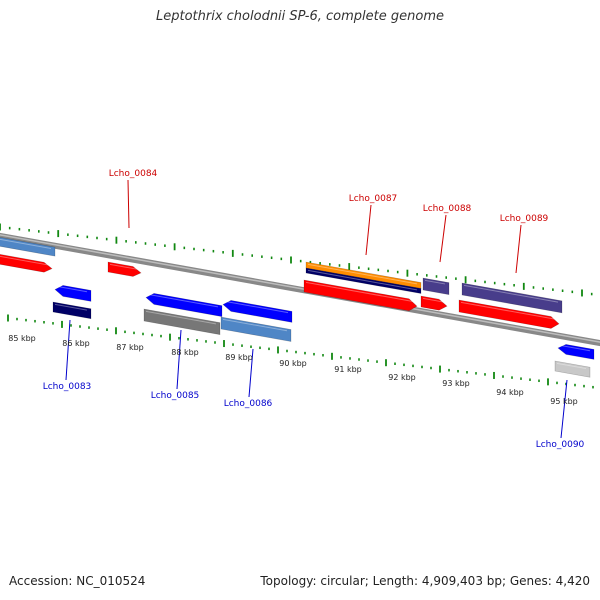 This screenshot has height=600, width=600. Describe the element at coordinates (433, 300) in the screenshot. I see `feature-red-upper-small-highlight` at that location.